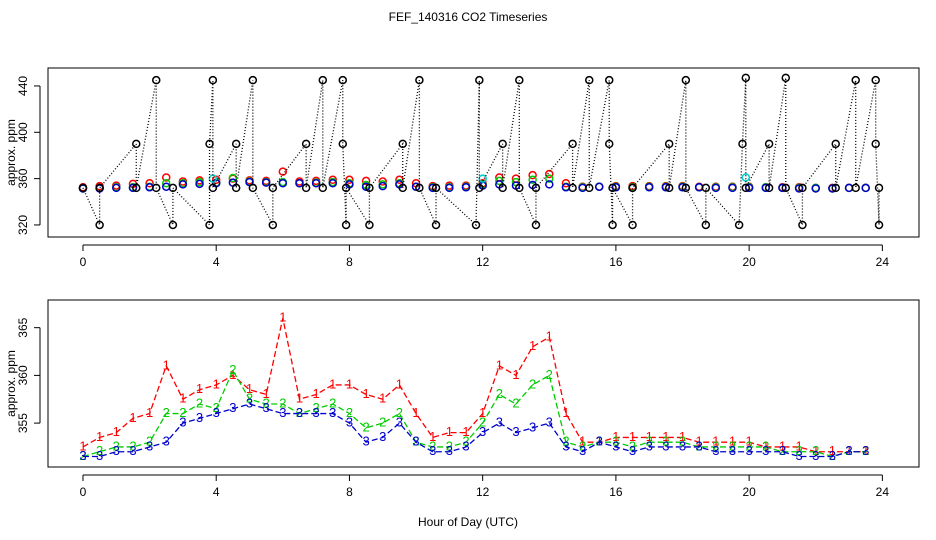 Image resolution: width=936 pixels, height=540 pixels. I want to click on x-tick-label: 4, so click(216, 492).